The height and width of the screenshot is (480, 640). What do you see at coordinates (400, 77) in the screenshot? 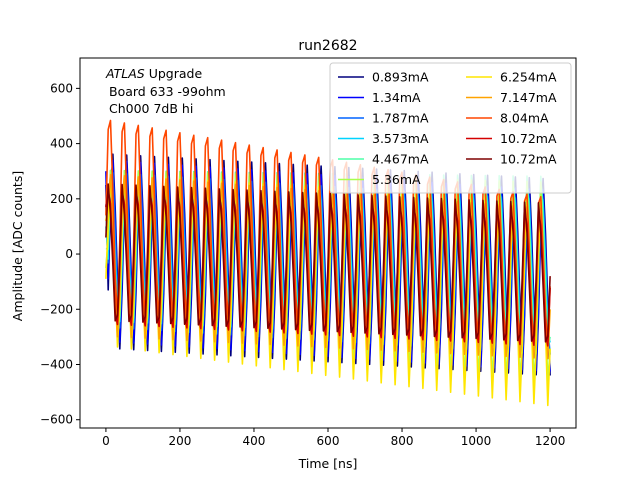
I see `legend-label: 0.893mA` at bounding box center [400, 77].